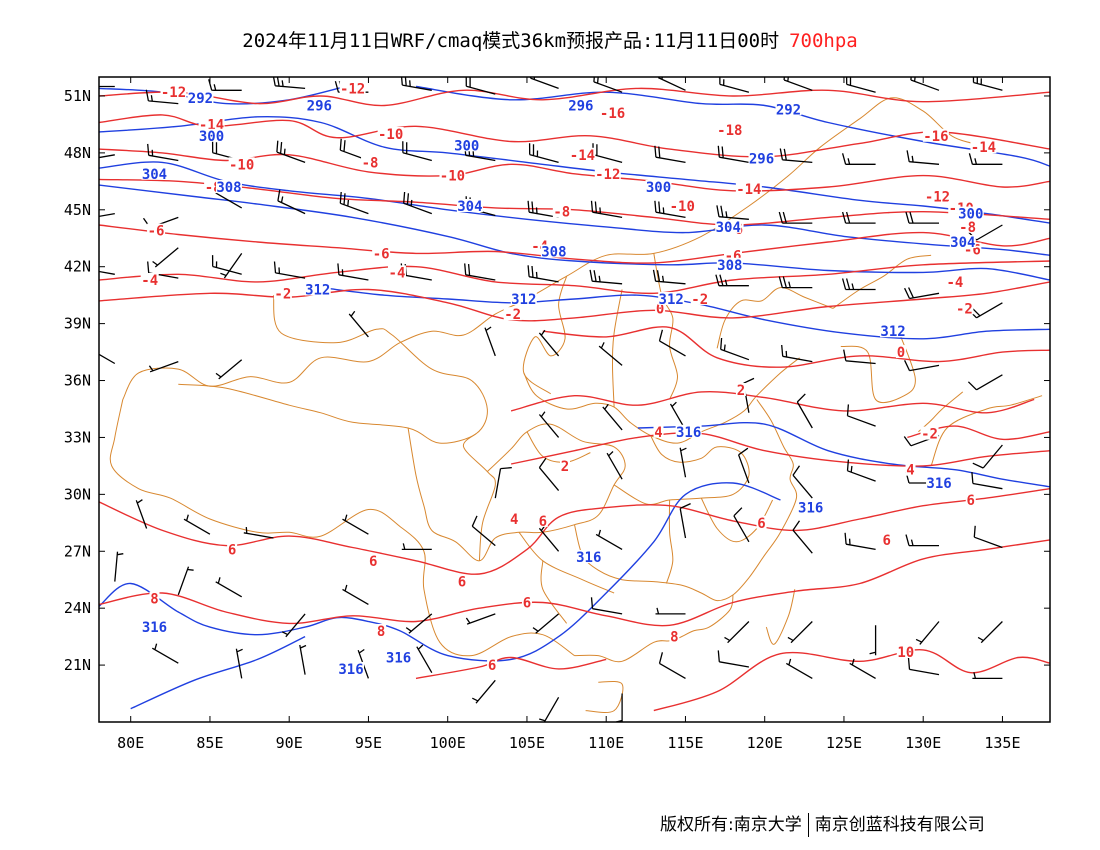 Image resolution: width=1100 pixels, height=850 pixels. I want to click on temperature-contour--6, so click(574, 244).